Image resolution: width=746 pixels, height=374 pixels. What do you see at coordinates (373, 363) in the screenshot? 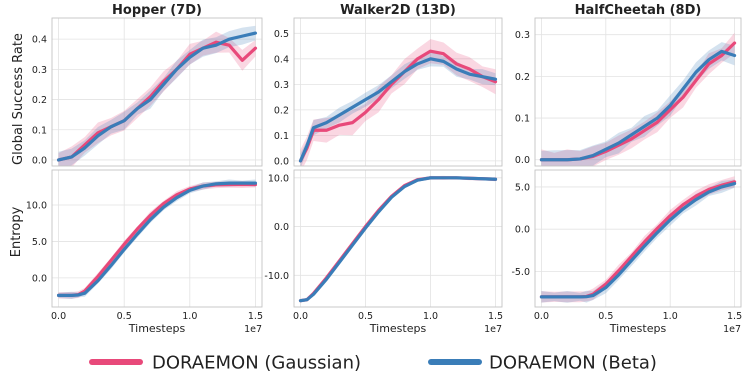
I see `legend: DORAEMON (Gaussian) DORAEMON (Beta)` at bounding box center [373, 363].